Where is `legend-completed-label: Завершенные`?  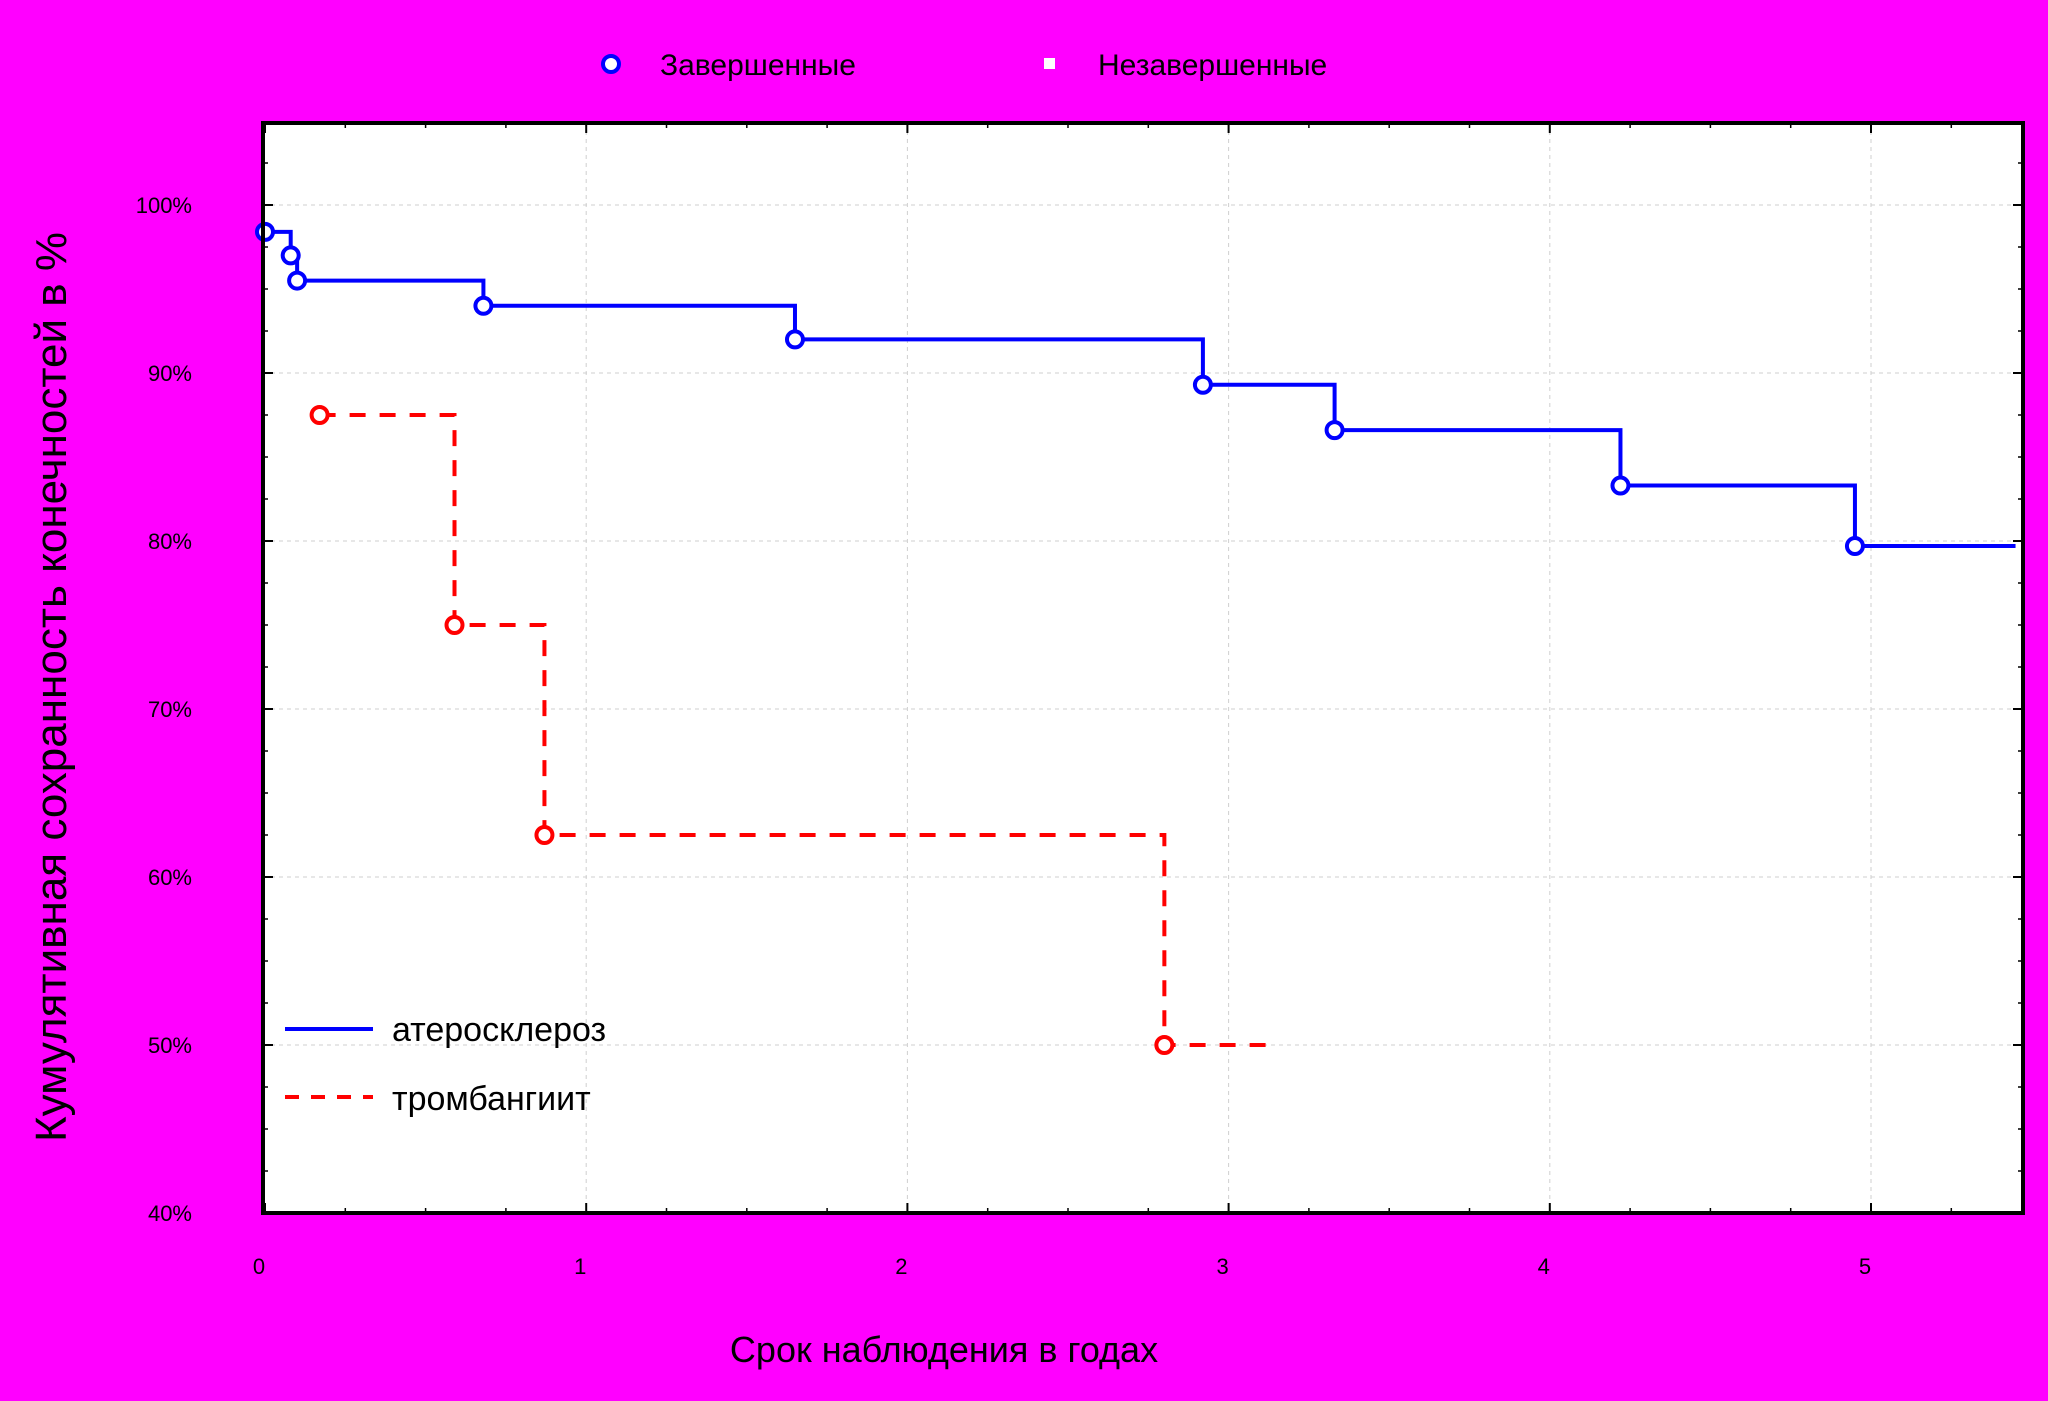
legend-completed-label: Завершенные is located at coordinates (758, 65).